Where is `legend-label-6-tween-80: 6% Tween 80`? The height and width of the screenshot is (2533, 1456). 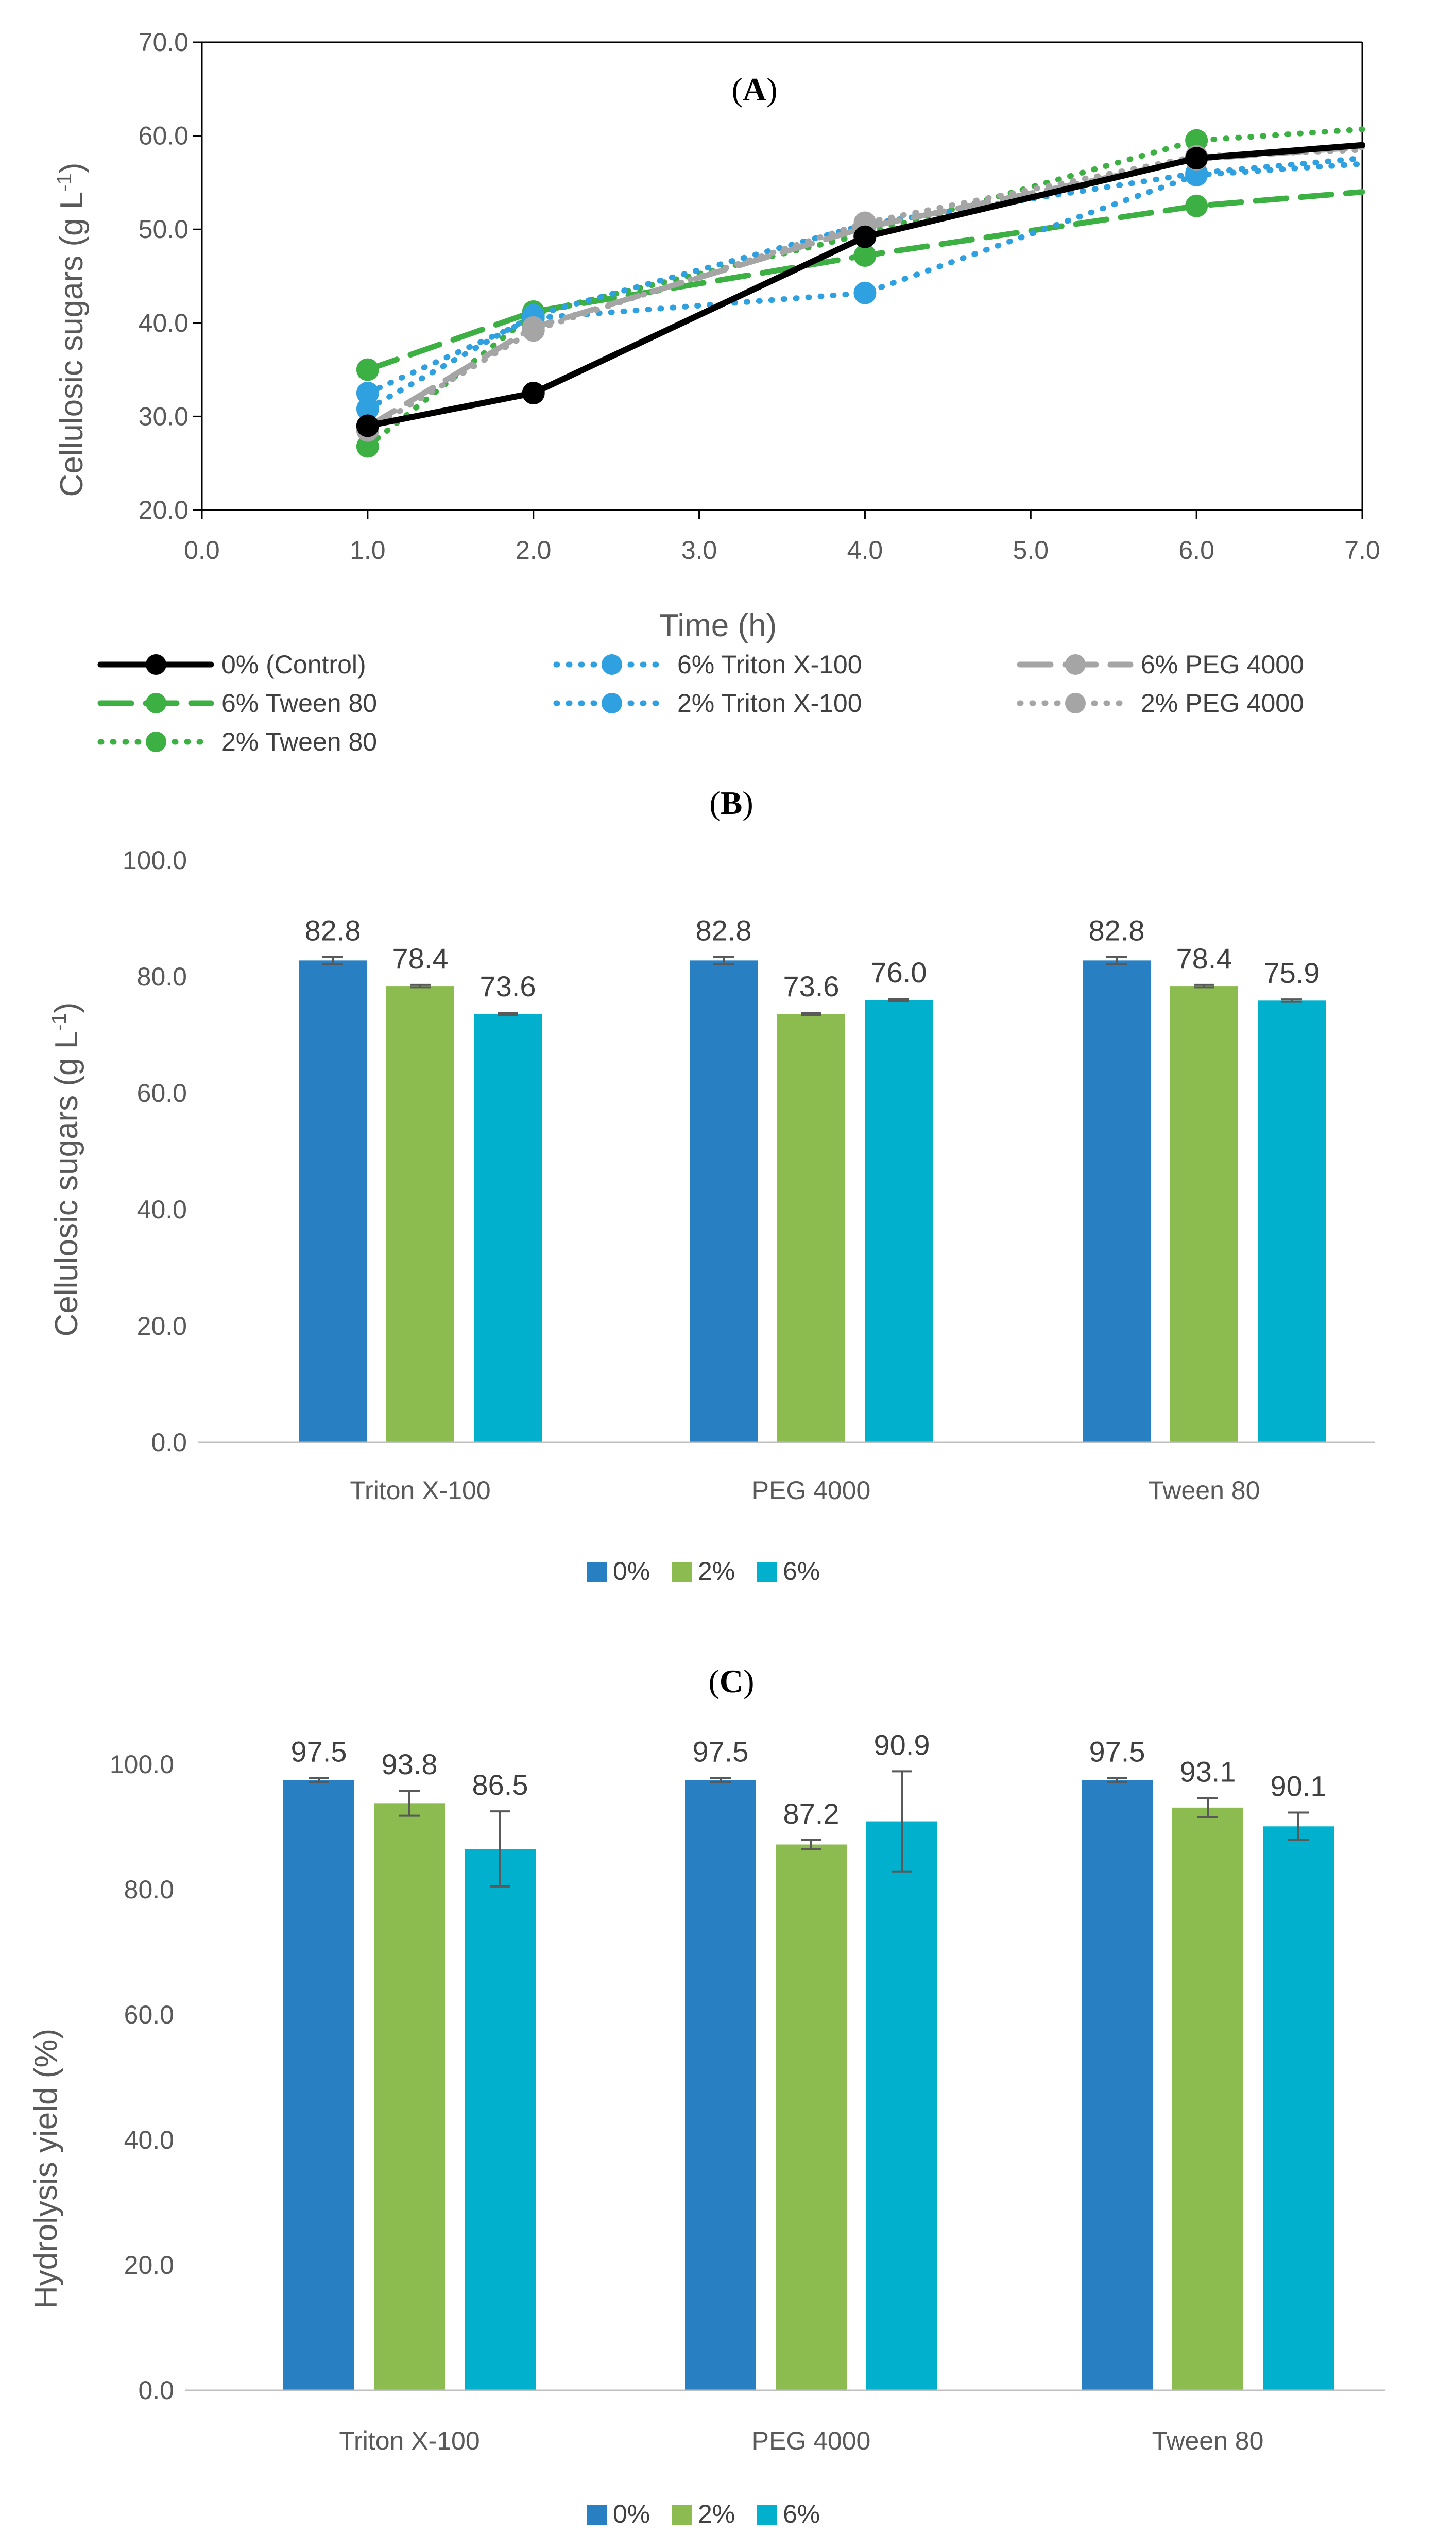
legend-label-6-tween-80: 6% Tween 80 is located at coordinates (299, 703).